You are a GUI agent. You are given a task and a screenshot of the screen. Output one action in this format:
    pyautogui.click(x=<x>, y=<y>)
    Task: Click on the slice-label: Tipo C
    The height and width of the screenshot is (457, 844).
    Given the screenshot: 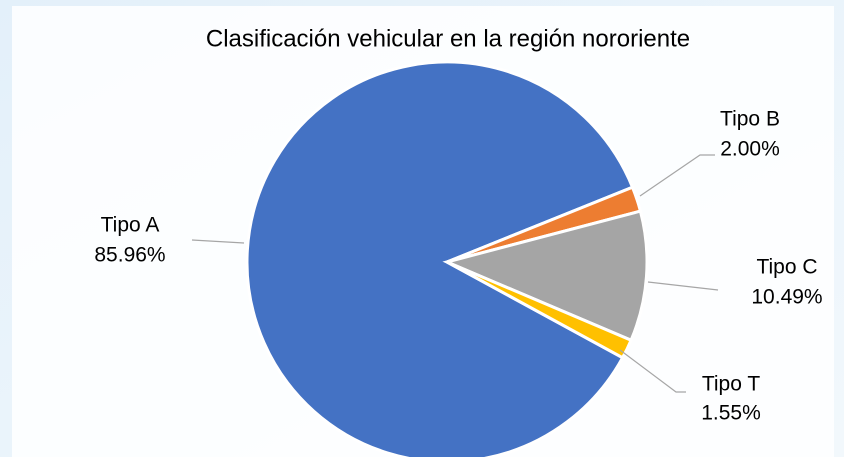 What is the action you would take?
    pyautogui.click(x=786, y=267)
    